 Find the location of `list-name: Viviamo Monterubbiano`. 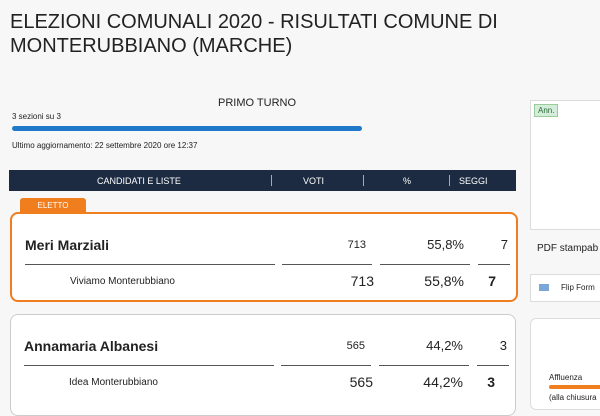

list-name: Viviamo Monterubbiano is located at coordinates (122, 281).